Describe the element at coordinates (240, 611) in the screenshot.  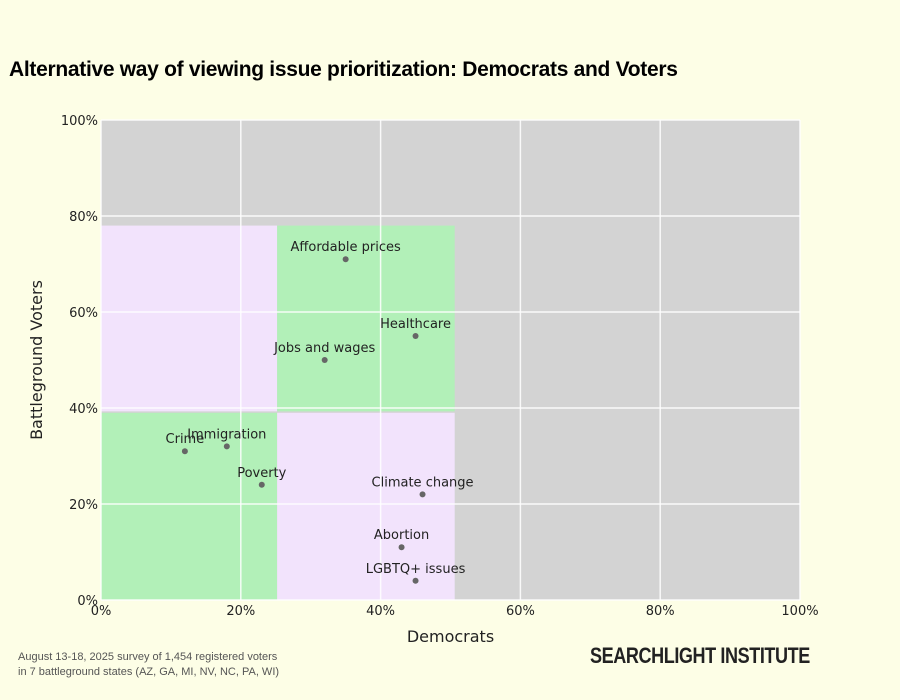
I see `x-tick-label: 20%` at that location.